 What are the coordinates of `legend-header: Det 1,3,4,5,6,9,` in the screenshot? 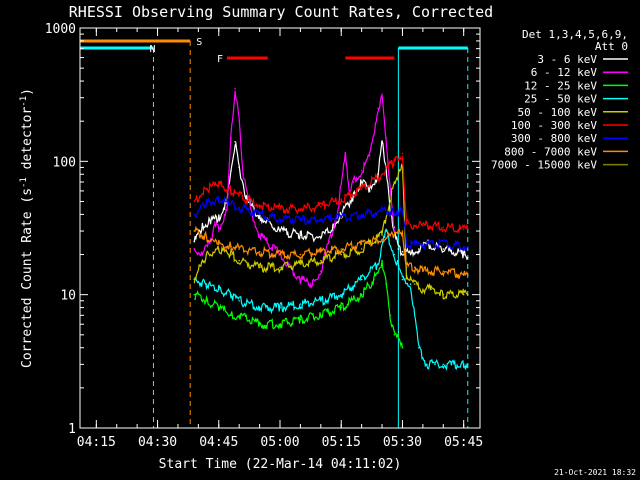 It's located at (575, 34).